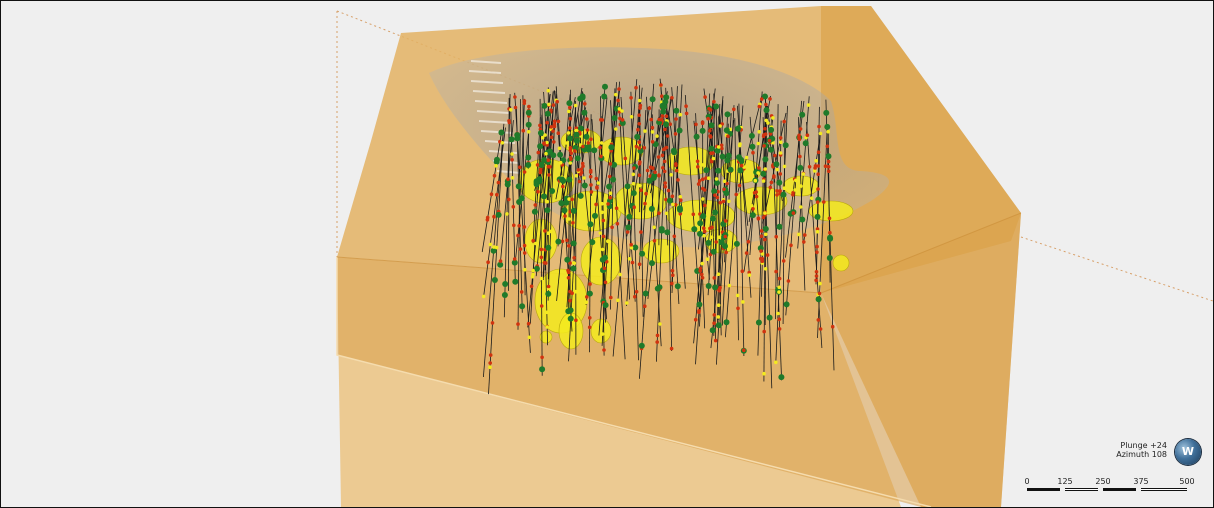 The image size is (1214, 508). I want to click on scale-segment, so click(1119, 489).